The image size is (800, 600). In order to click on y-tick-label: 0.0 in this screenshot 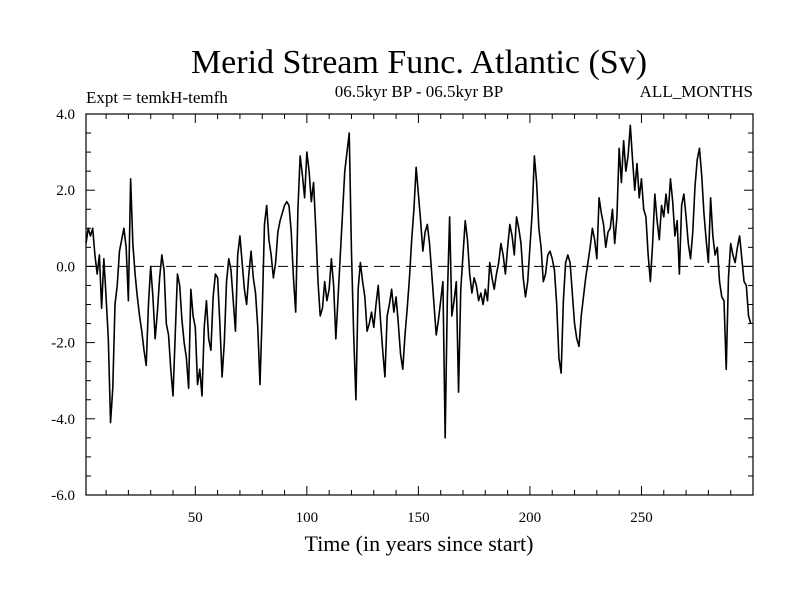, I will do `click(65, 267)`.